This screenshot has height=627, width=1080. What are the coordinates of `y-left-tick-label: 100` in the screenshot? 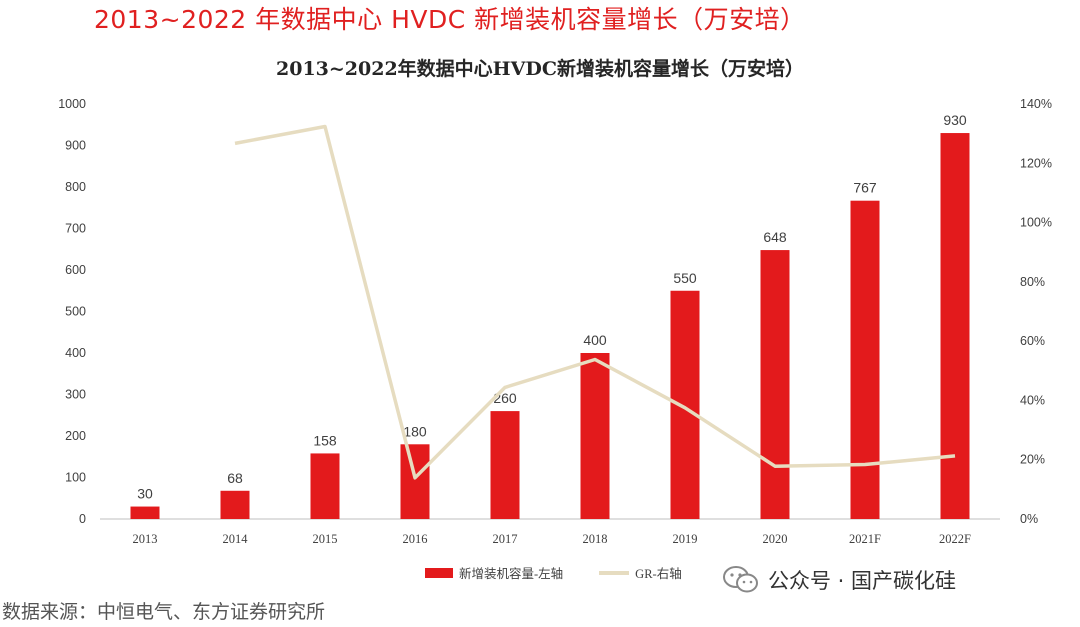 It's located at (75, 478).